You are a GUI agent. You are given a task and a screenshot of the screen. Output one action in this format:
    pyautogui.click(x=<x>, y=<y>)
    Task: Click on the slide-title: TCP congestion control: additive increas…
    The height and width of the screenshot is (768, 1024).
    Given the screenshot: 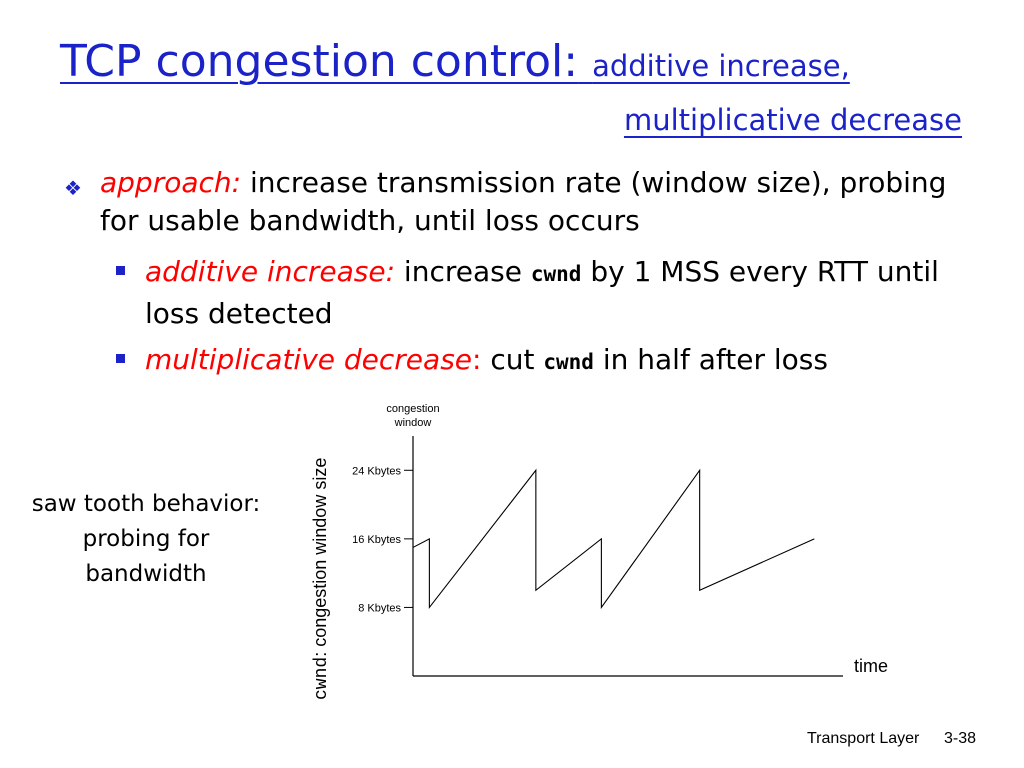 What is the action you would take?
    pyautogui.click(x=455, y=64)
    